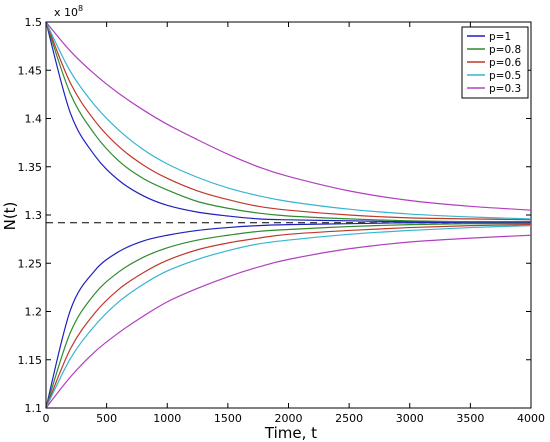 The height and width of the screenshot is (442, 550). What do you see at coordinates (30, 263) in the screenshot?
I see `y-tick-label: 1.25` at bounding box center [30, 263].